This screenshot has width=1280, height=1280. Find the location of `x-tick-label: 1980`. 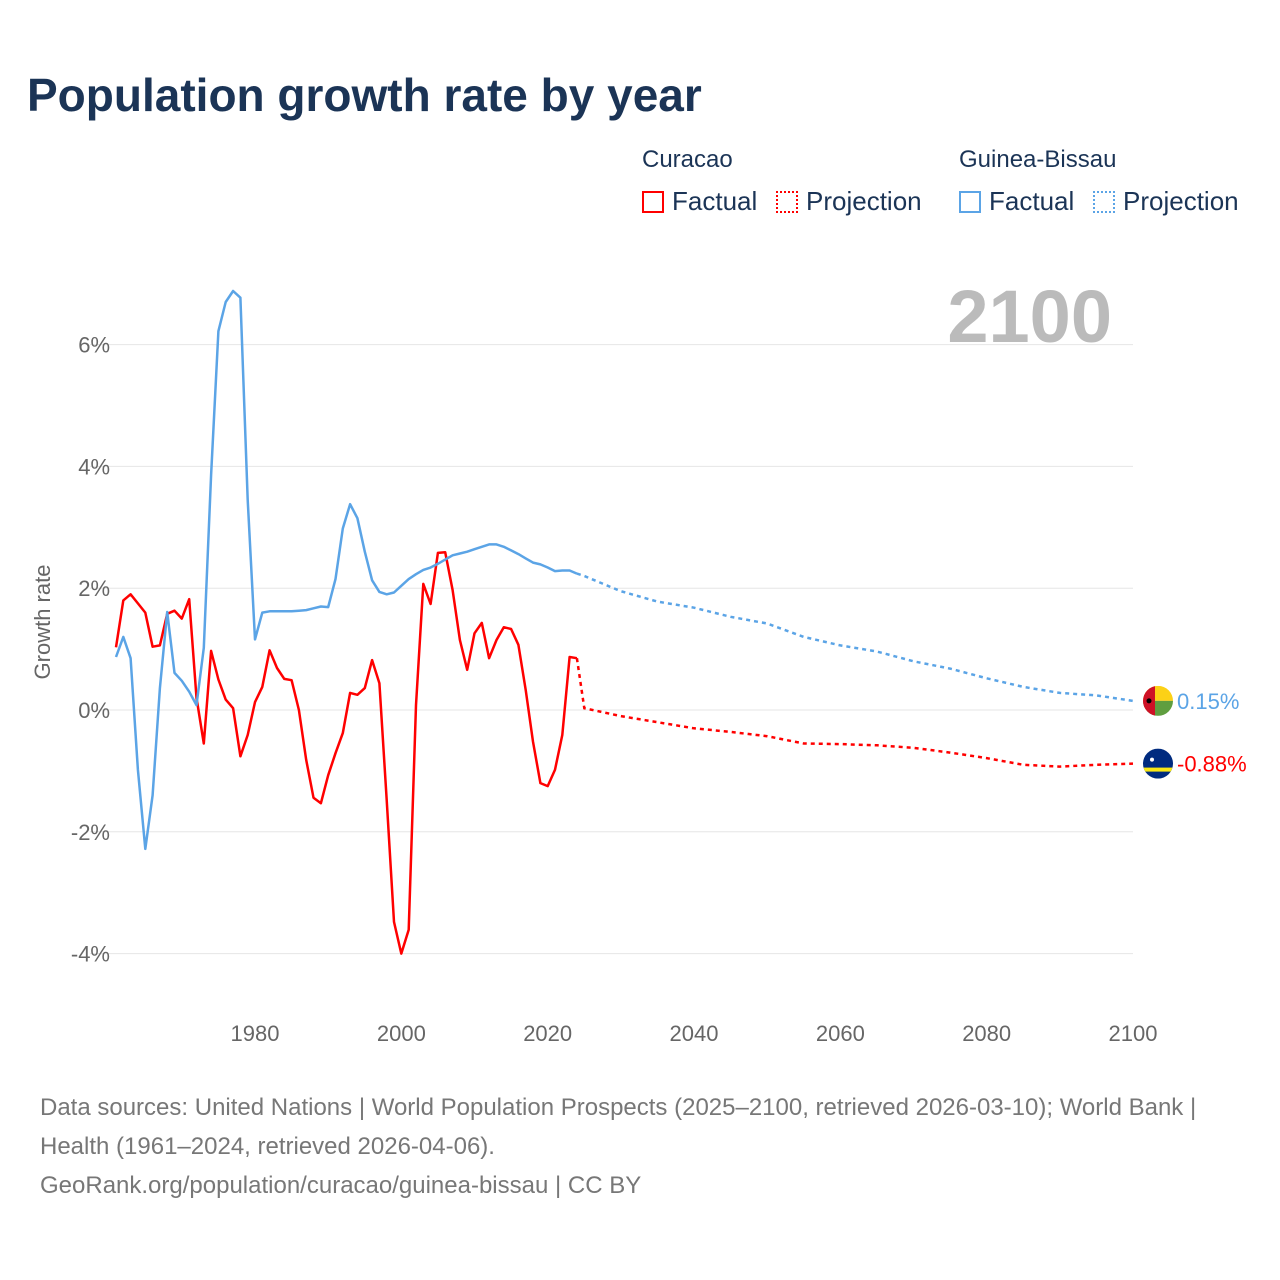

x-tick-label: 1980 is located at coordinates (255, 1033).